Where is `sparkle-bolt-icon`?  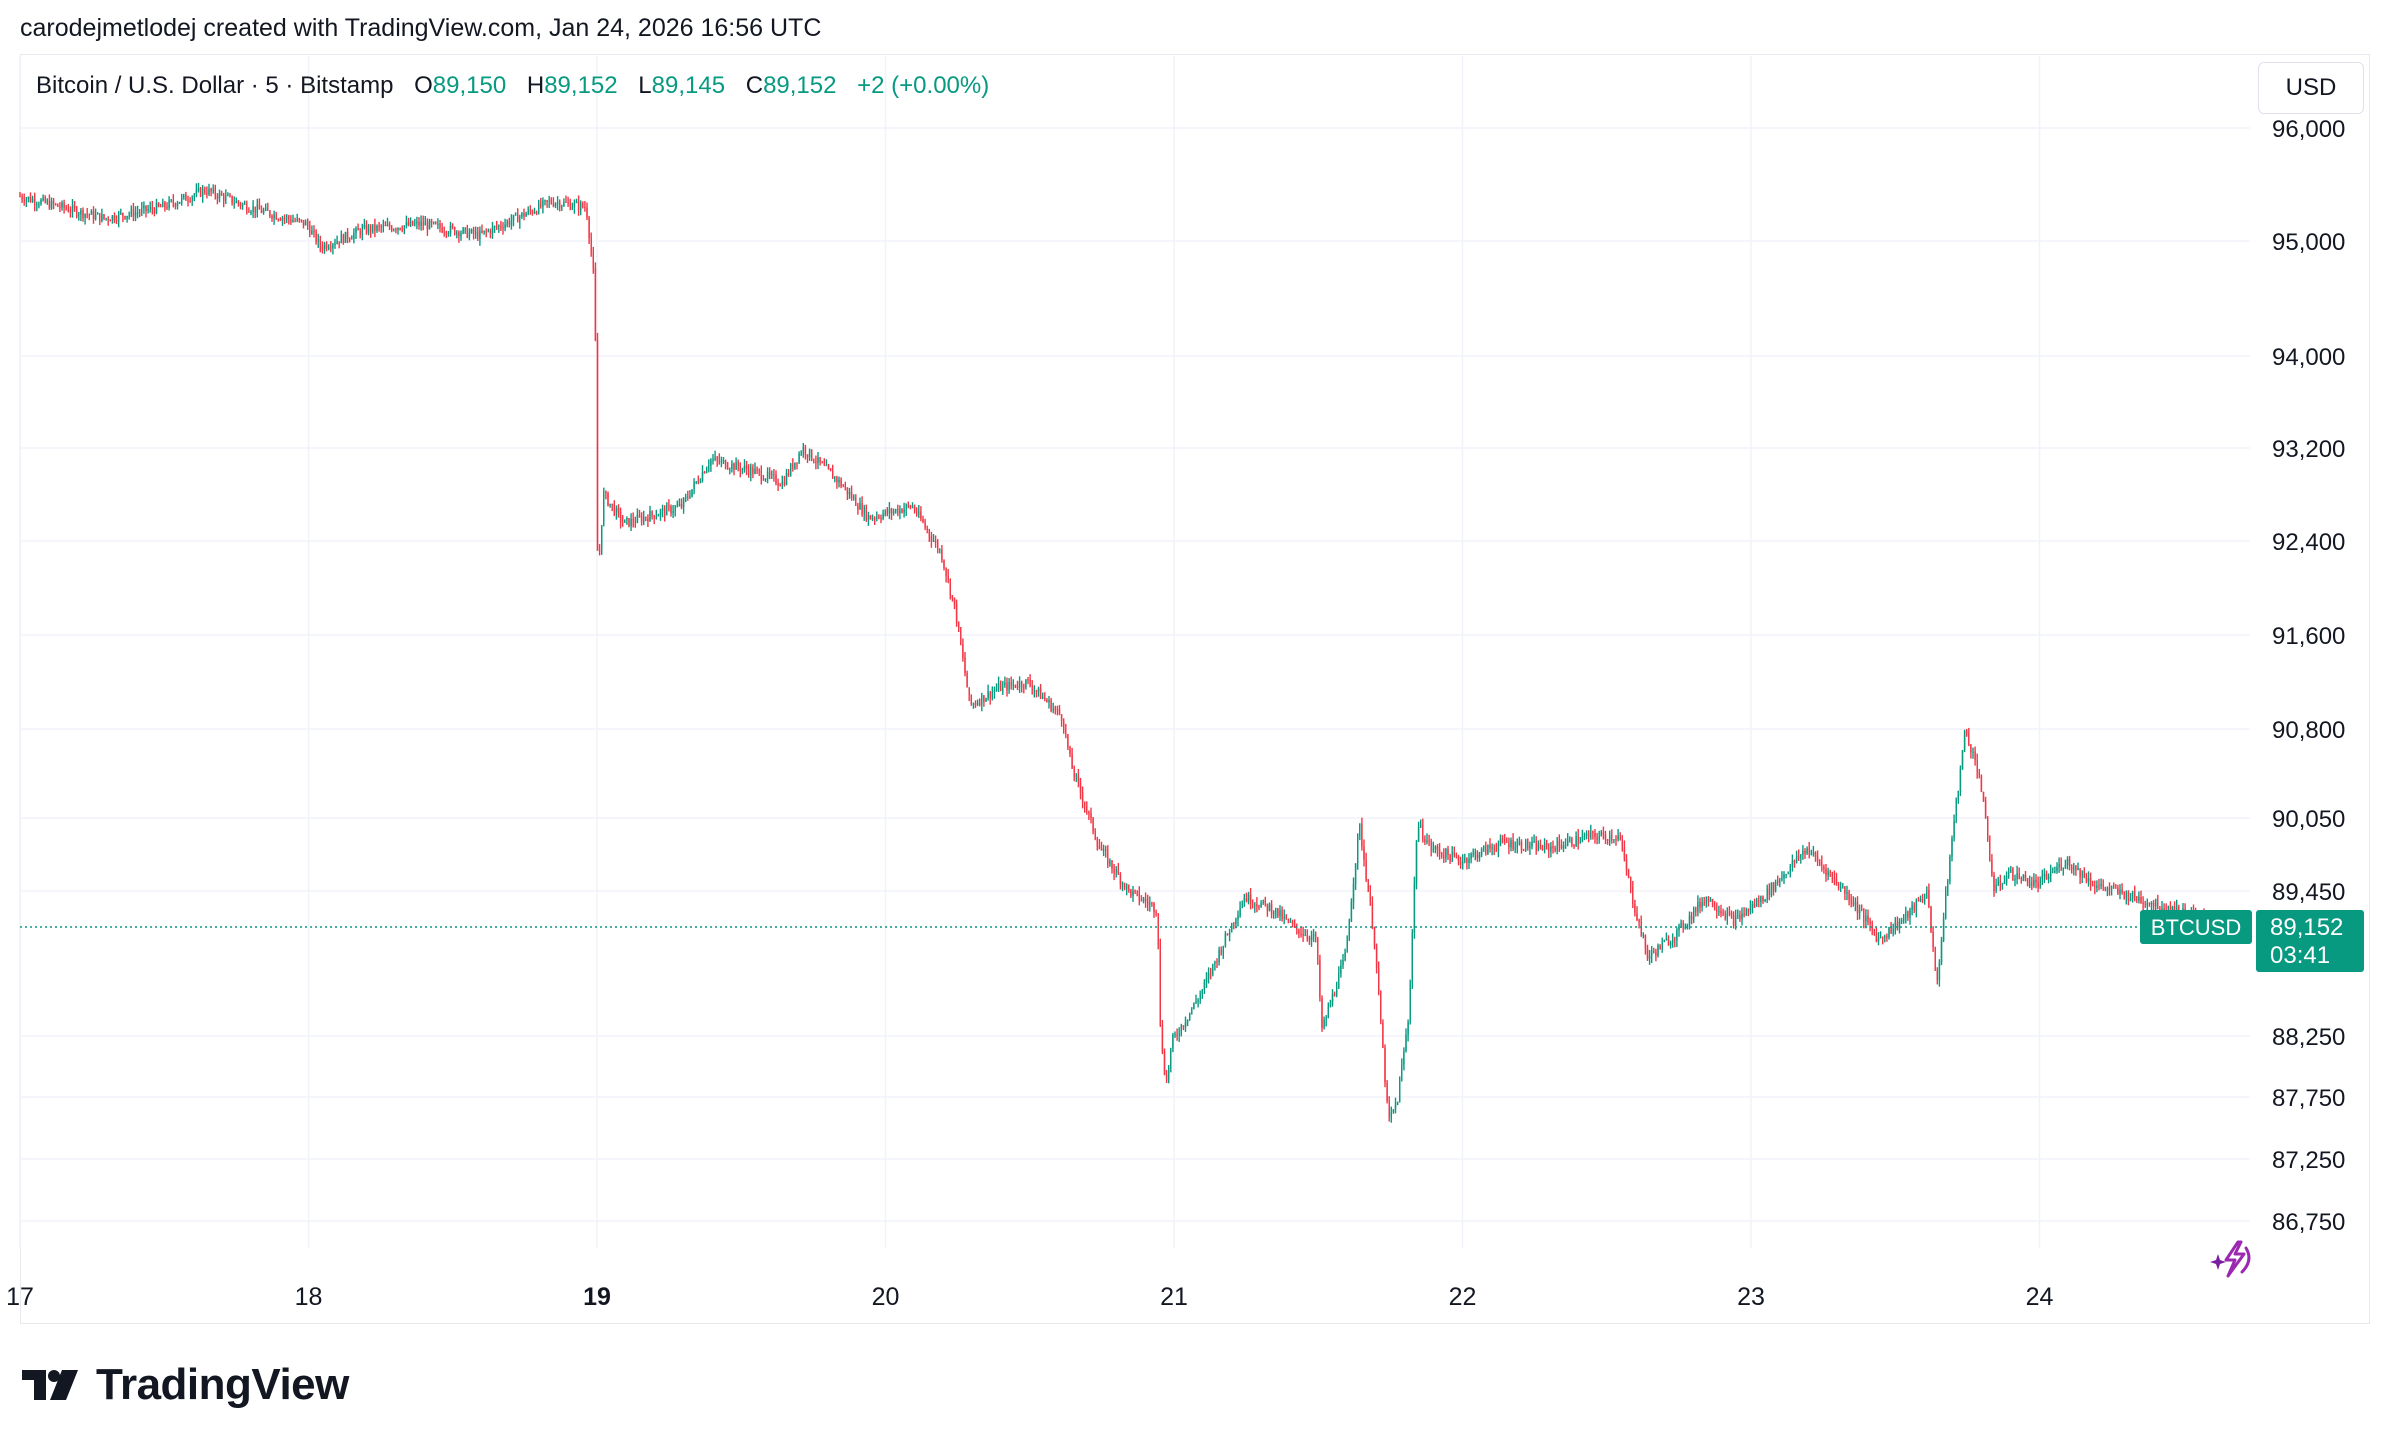
sparkle-bolt-icon is located at coordinates (2230, 1259).